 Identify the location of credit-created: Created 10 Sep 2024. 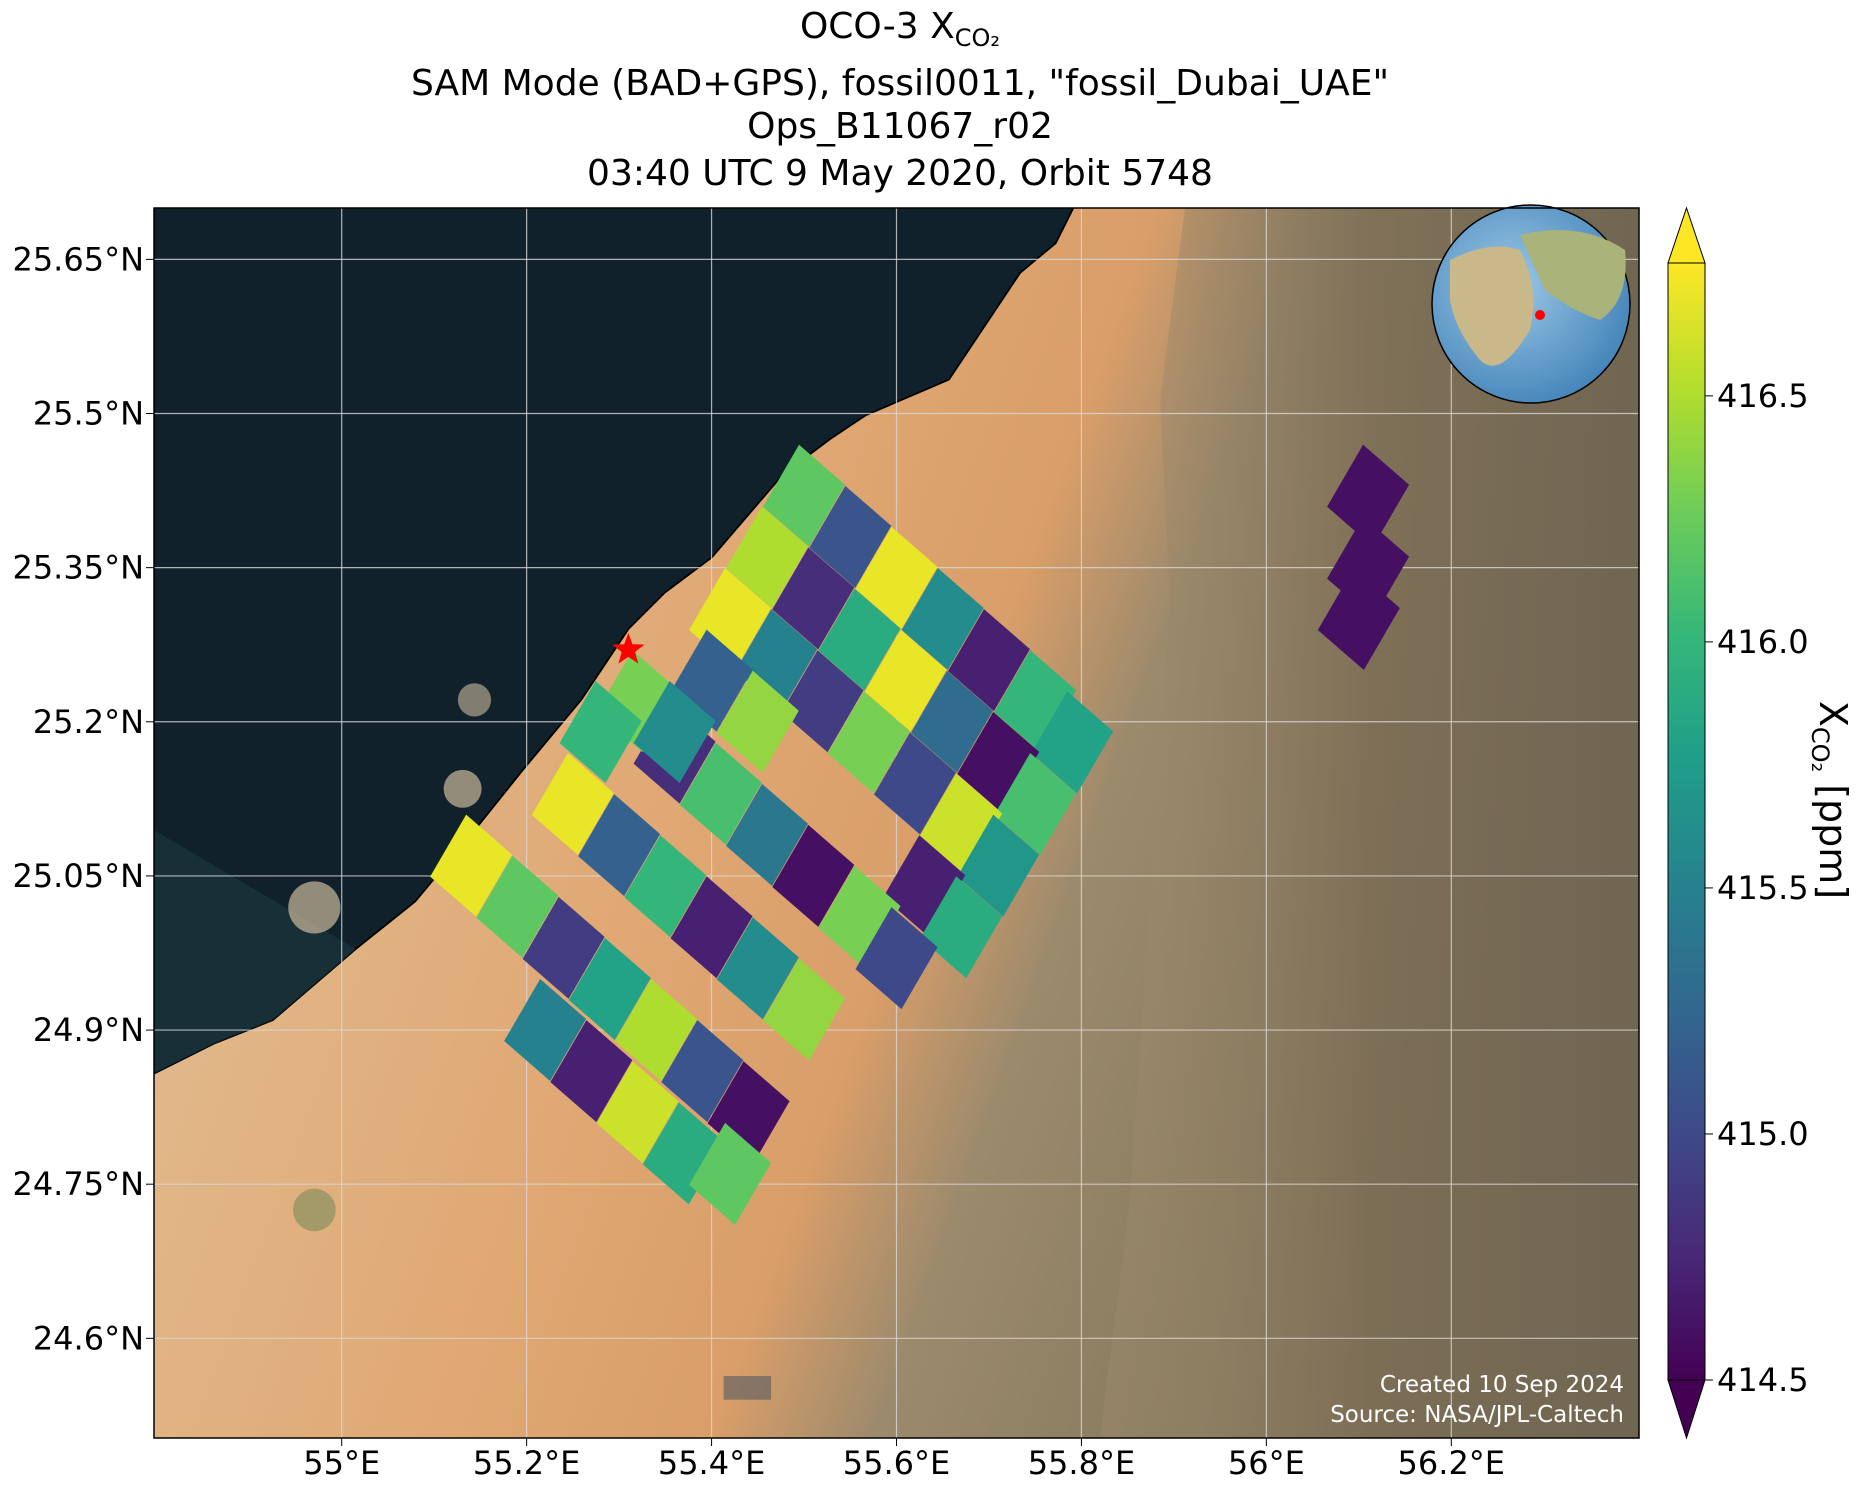
(1502, 1385).